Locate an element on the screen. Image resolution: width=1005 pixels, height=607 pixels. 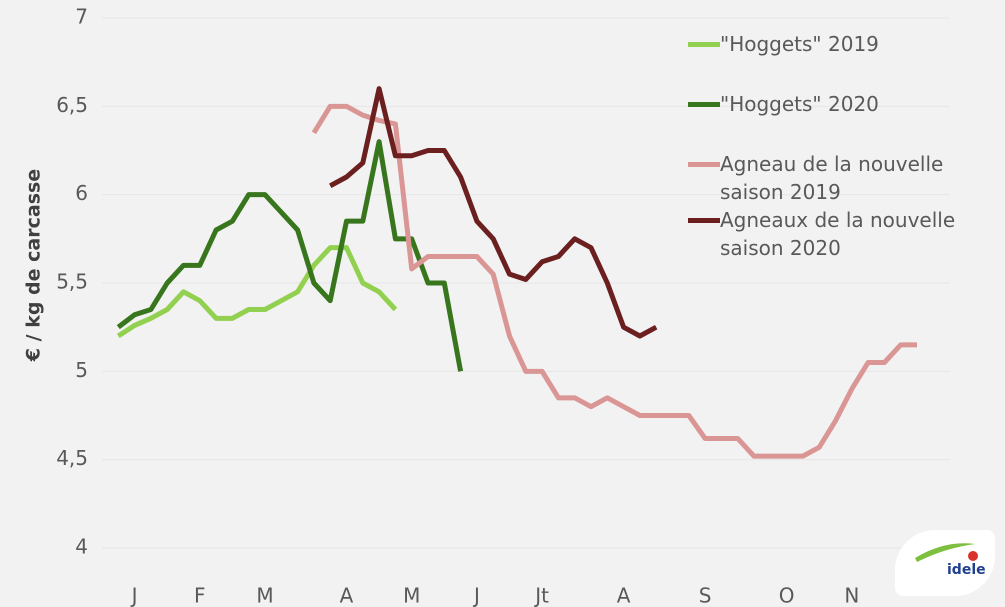
y-axis-label: € / kg de carcasse is located at coordinates (34, 265).